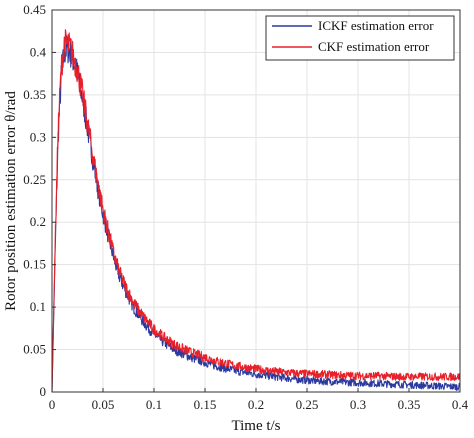 This screenshot has height=438, width=474. Describe the element at coordinates (38, 306) in the screenshot. I see `y-tick-label: 0.1` at that location.